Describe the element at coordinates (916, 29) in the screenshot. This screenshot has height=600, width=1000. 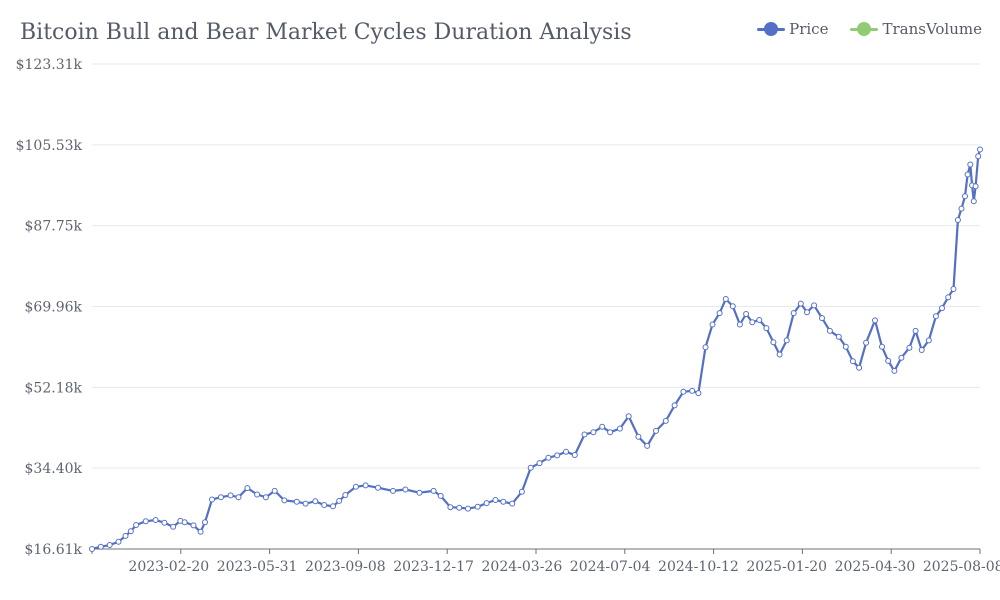
I see `legend-item-transvolume: TransVolume` at that location.